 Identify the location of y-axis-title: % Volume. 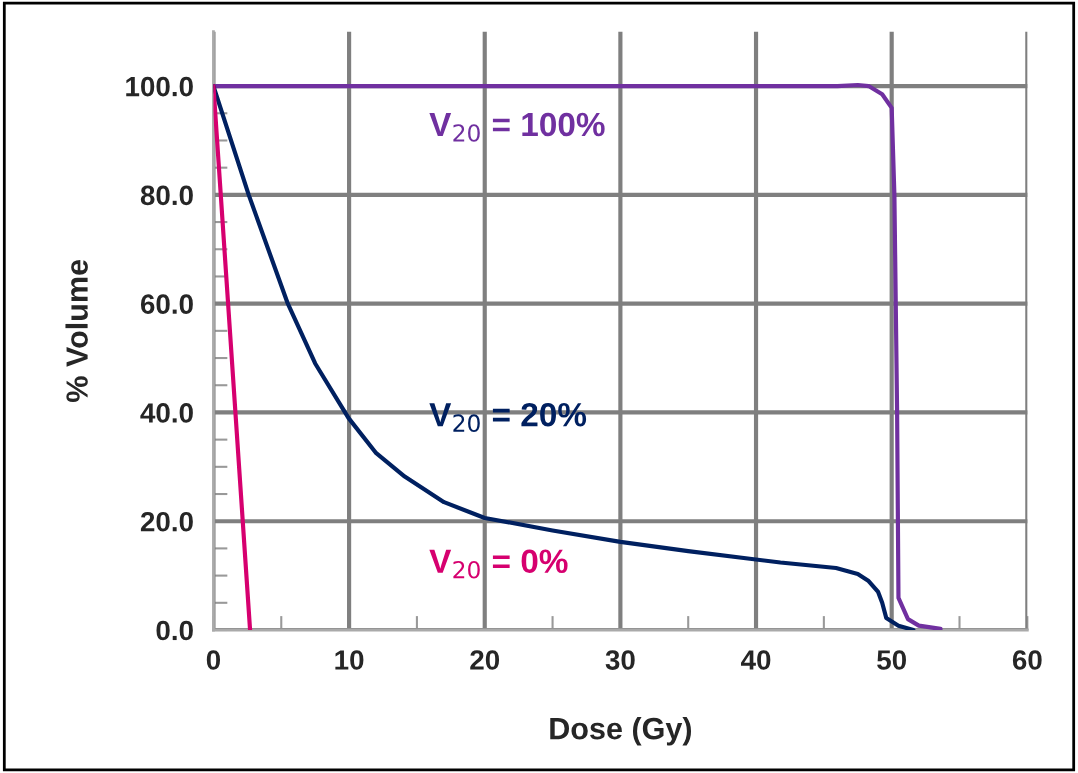
(76, 331).